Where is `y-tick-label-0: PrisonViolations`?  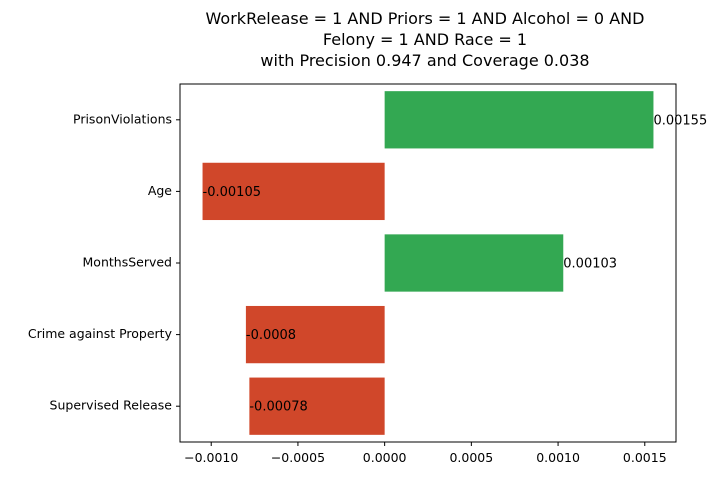 y-tick-label-0: PrisonViolations is located at coordinates (122, 118).